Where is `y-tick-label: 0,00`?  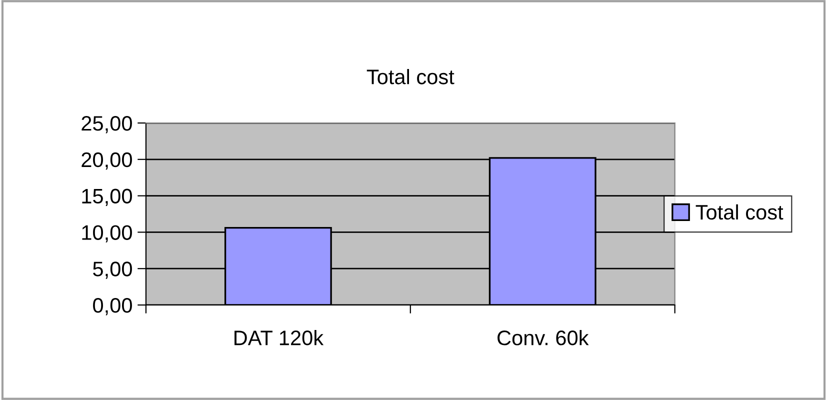 y-tick-label: 0,00 is located at coordinates (112, 307).